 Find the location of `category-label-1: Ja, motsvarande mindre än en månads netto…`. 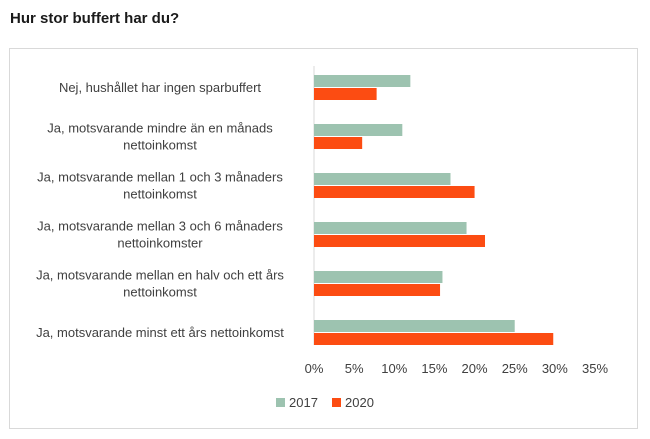

category-label-1: Ja, motsvarande mindre än en månads netto… is located at coordinates (160, 137).